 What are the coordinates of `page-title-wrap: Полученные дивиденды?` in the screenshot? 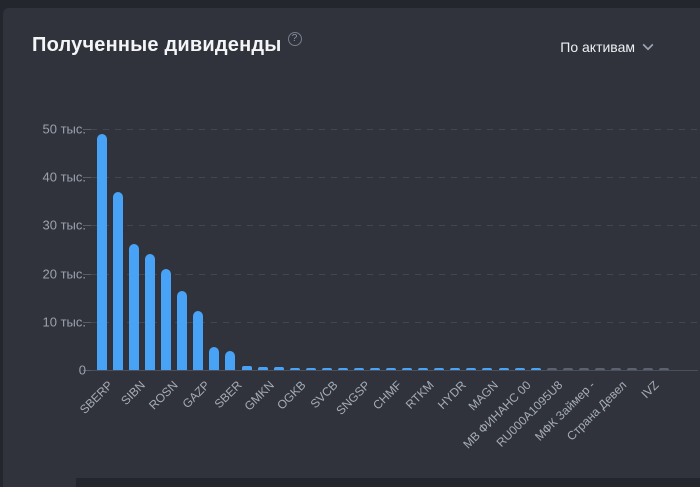 It's located at (167, 45).